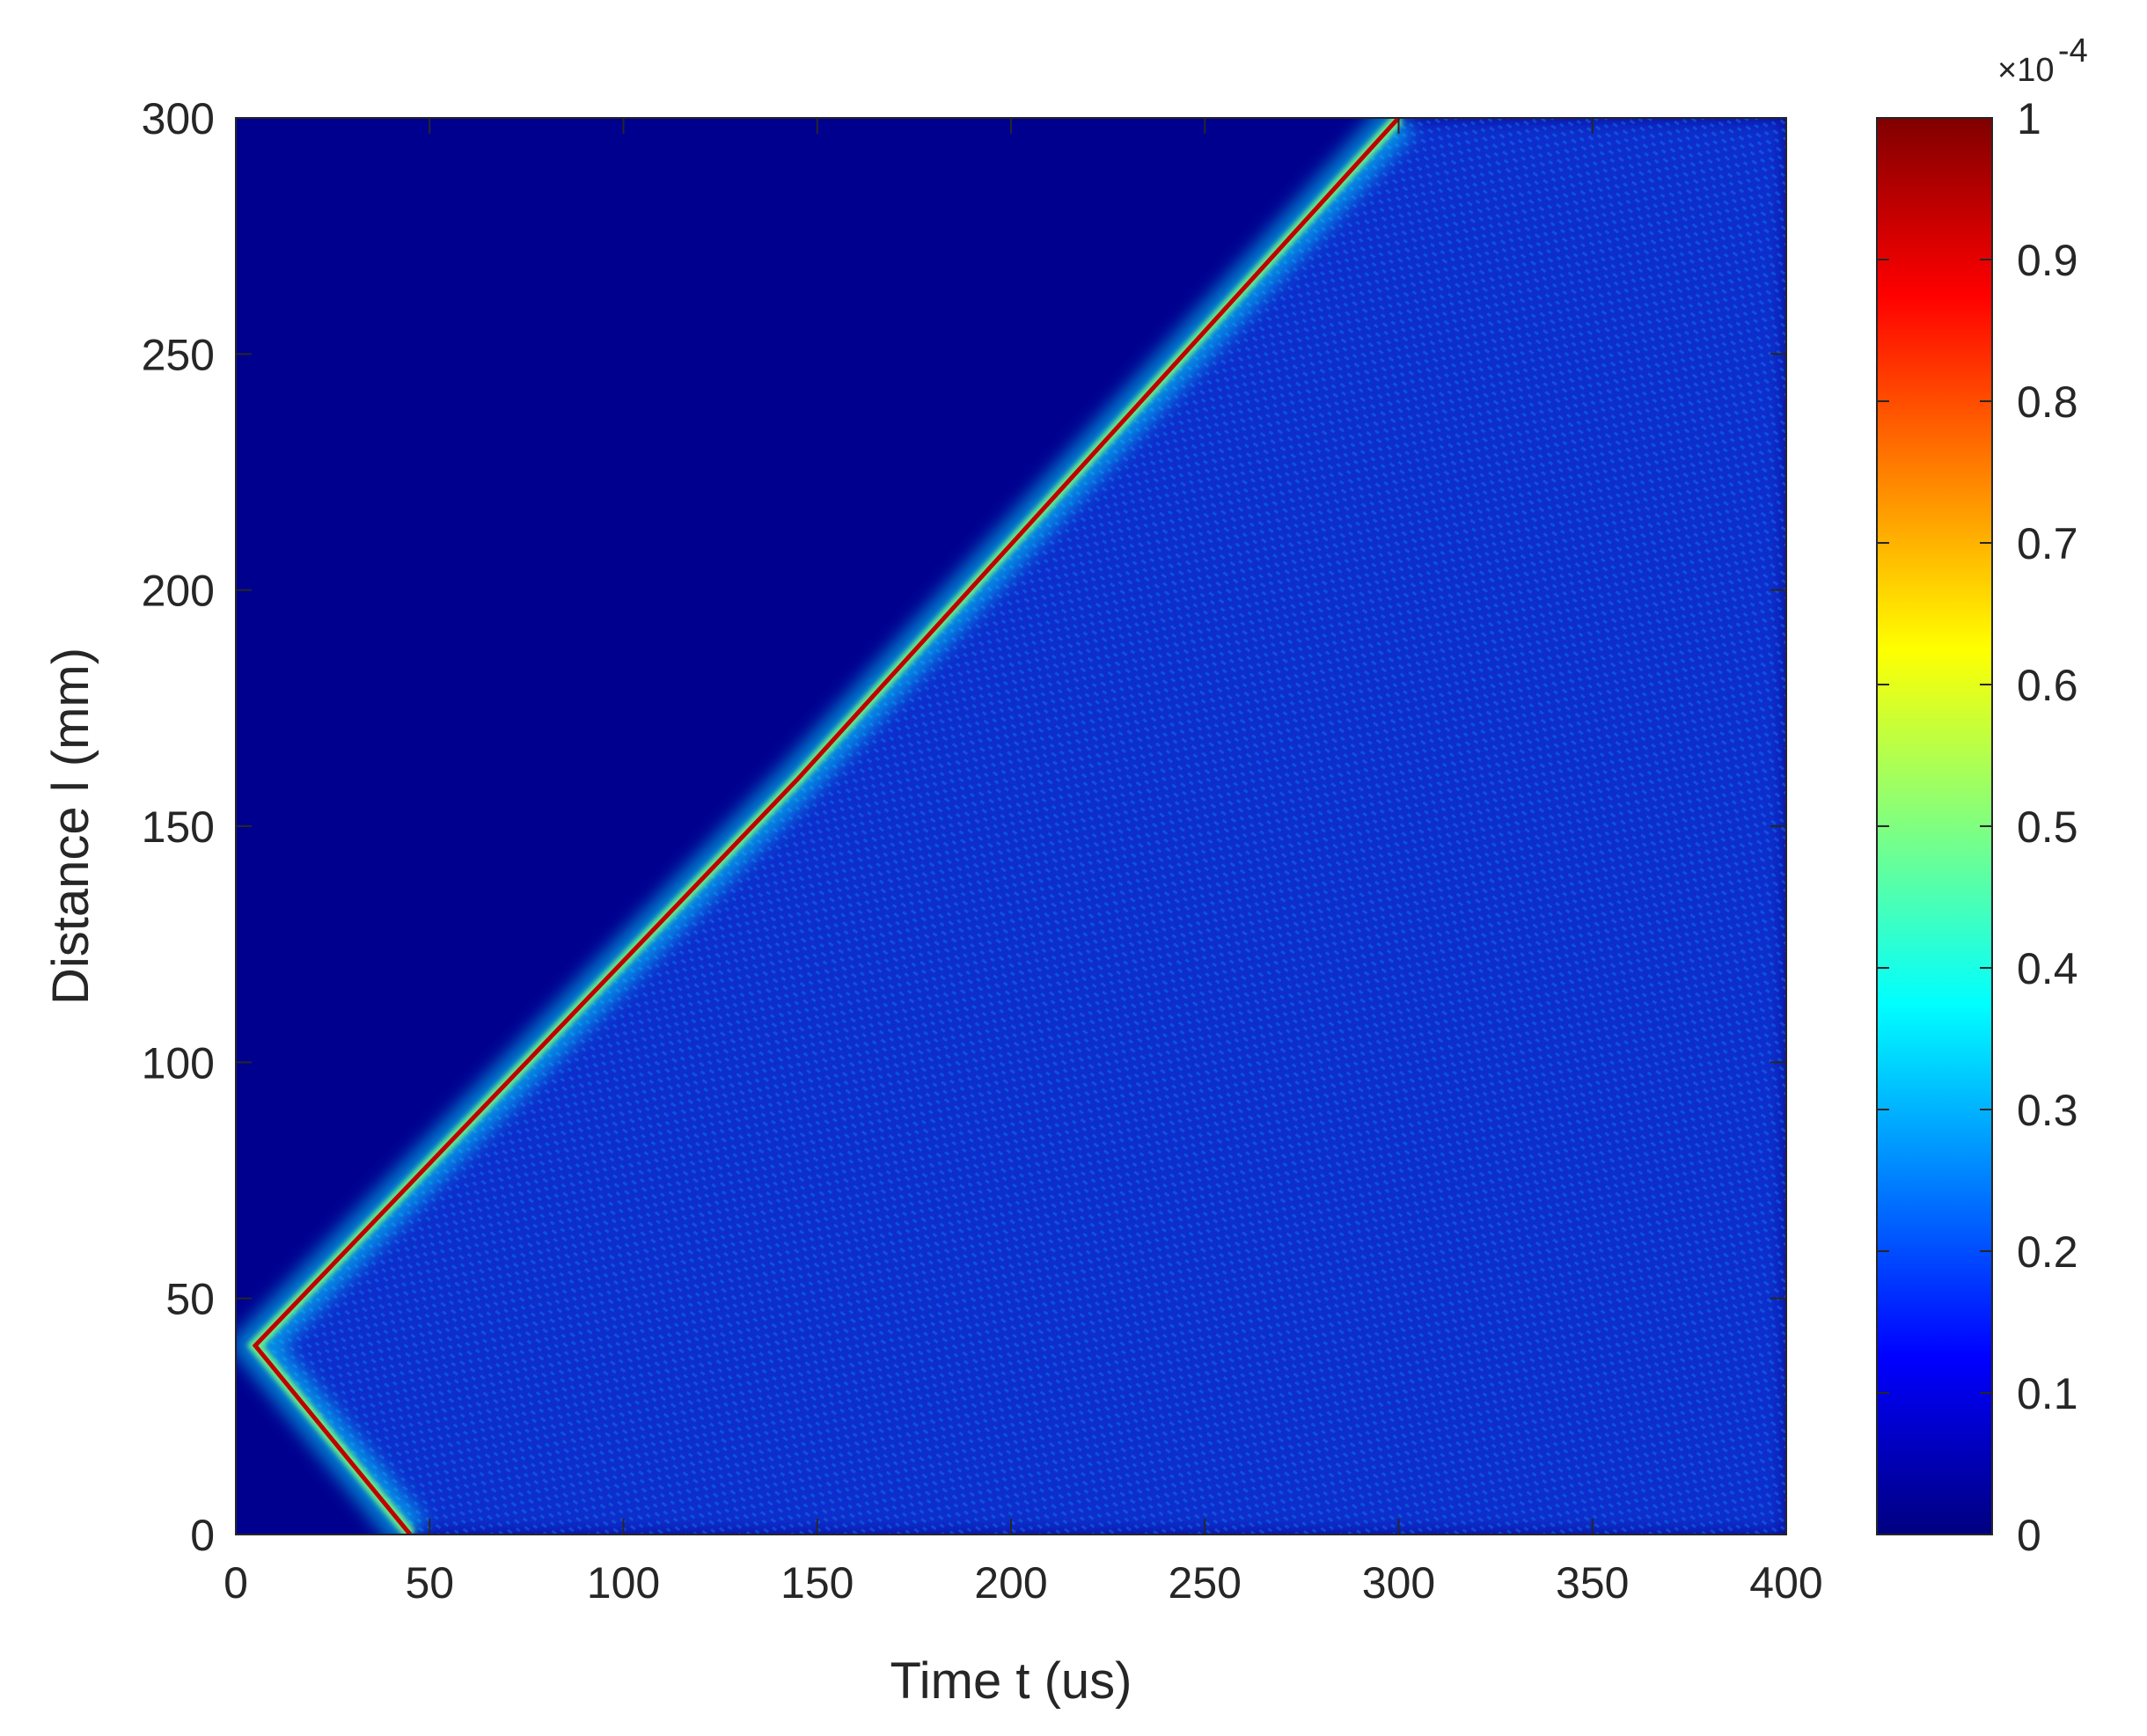  Describe the element at coordinates (2029, 118) in the screenshot. I see `colorbar-tick-label: 1` at that location.